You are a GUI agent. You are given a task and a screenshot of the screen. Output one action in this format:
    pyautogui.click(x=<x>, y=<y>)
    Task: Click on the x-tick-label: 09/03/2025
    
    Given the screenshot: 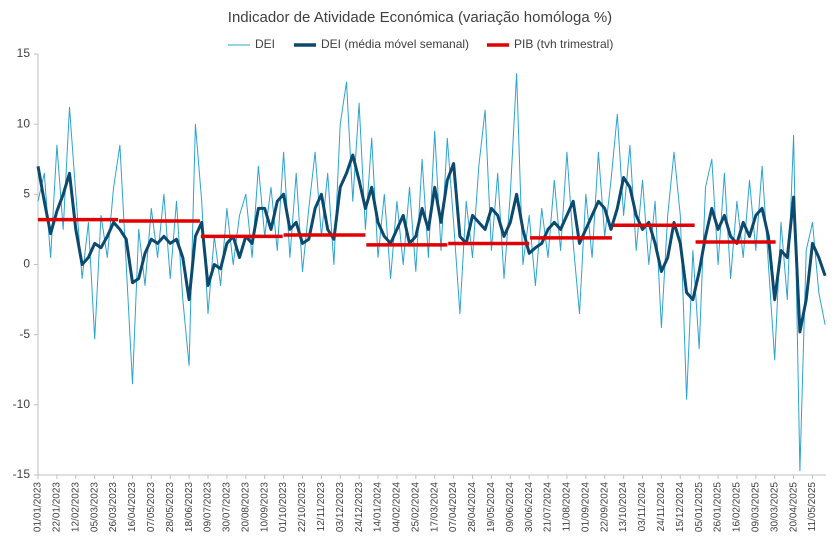 What is the action you would take?
    pyautogui.click(x=755, y=507)
    